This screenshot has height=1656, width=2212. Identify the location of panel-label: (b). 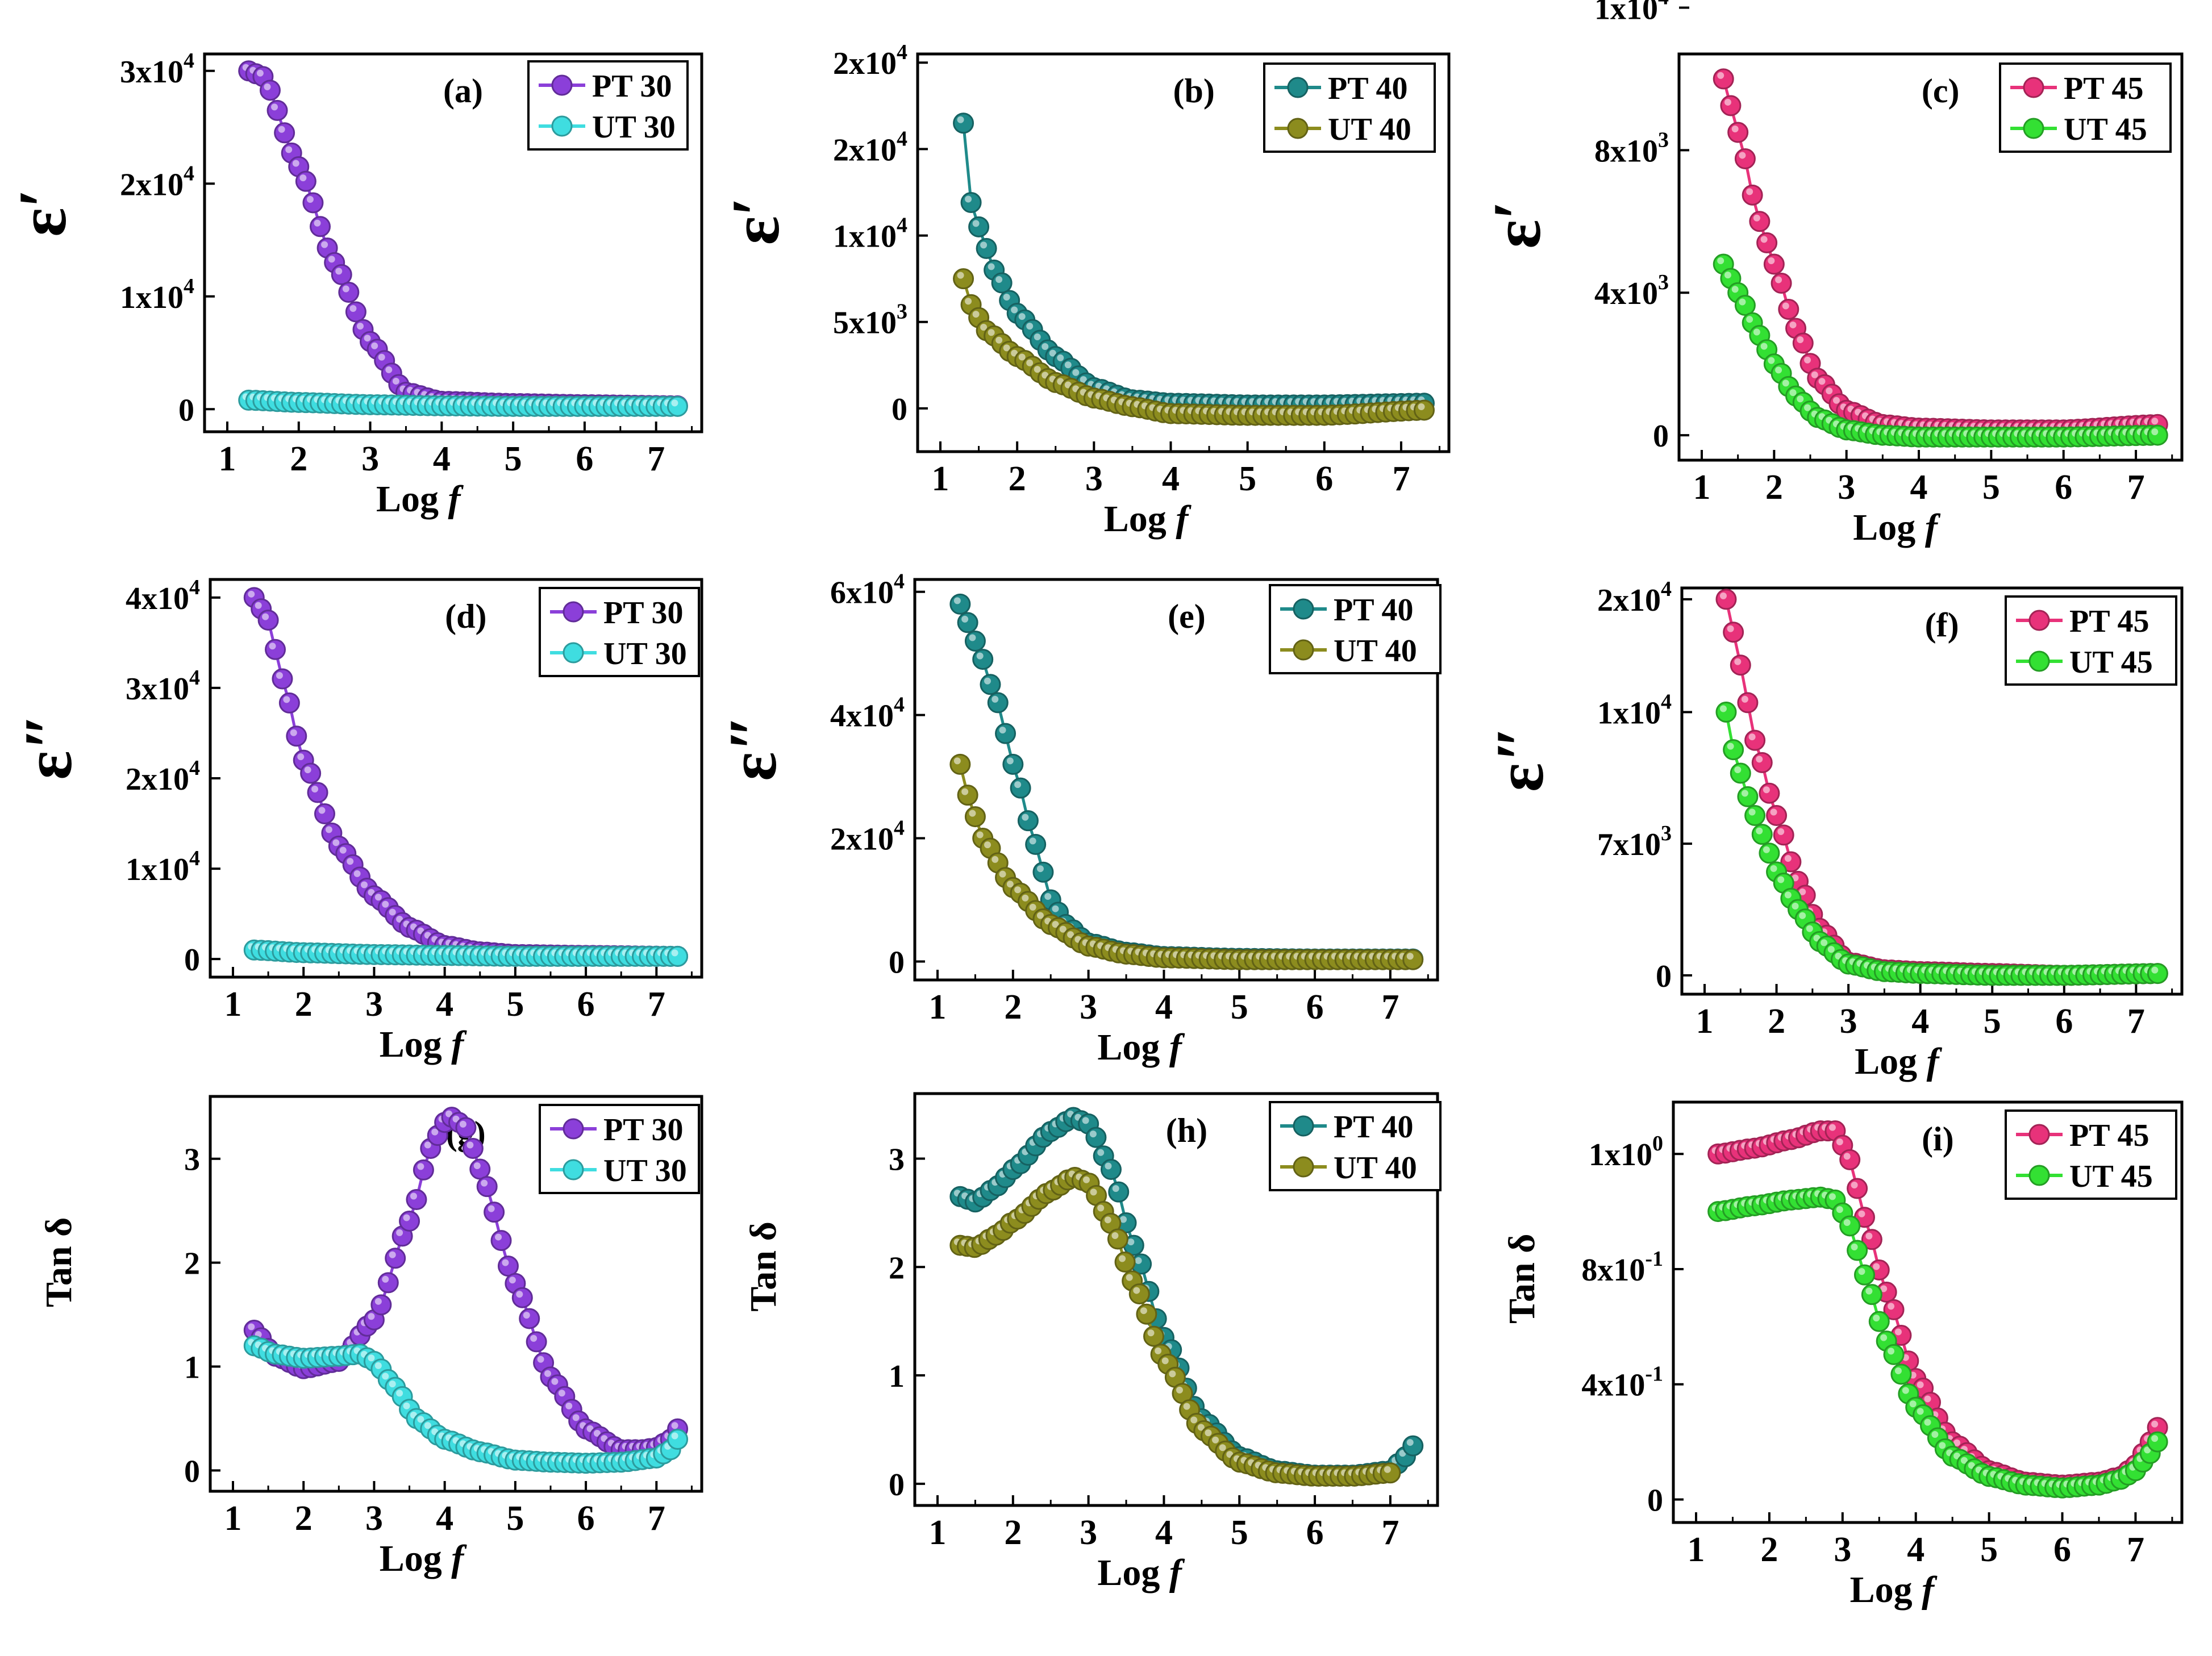
(1194, 91).